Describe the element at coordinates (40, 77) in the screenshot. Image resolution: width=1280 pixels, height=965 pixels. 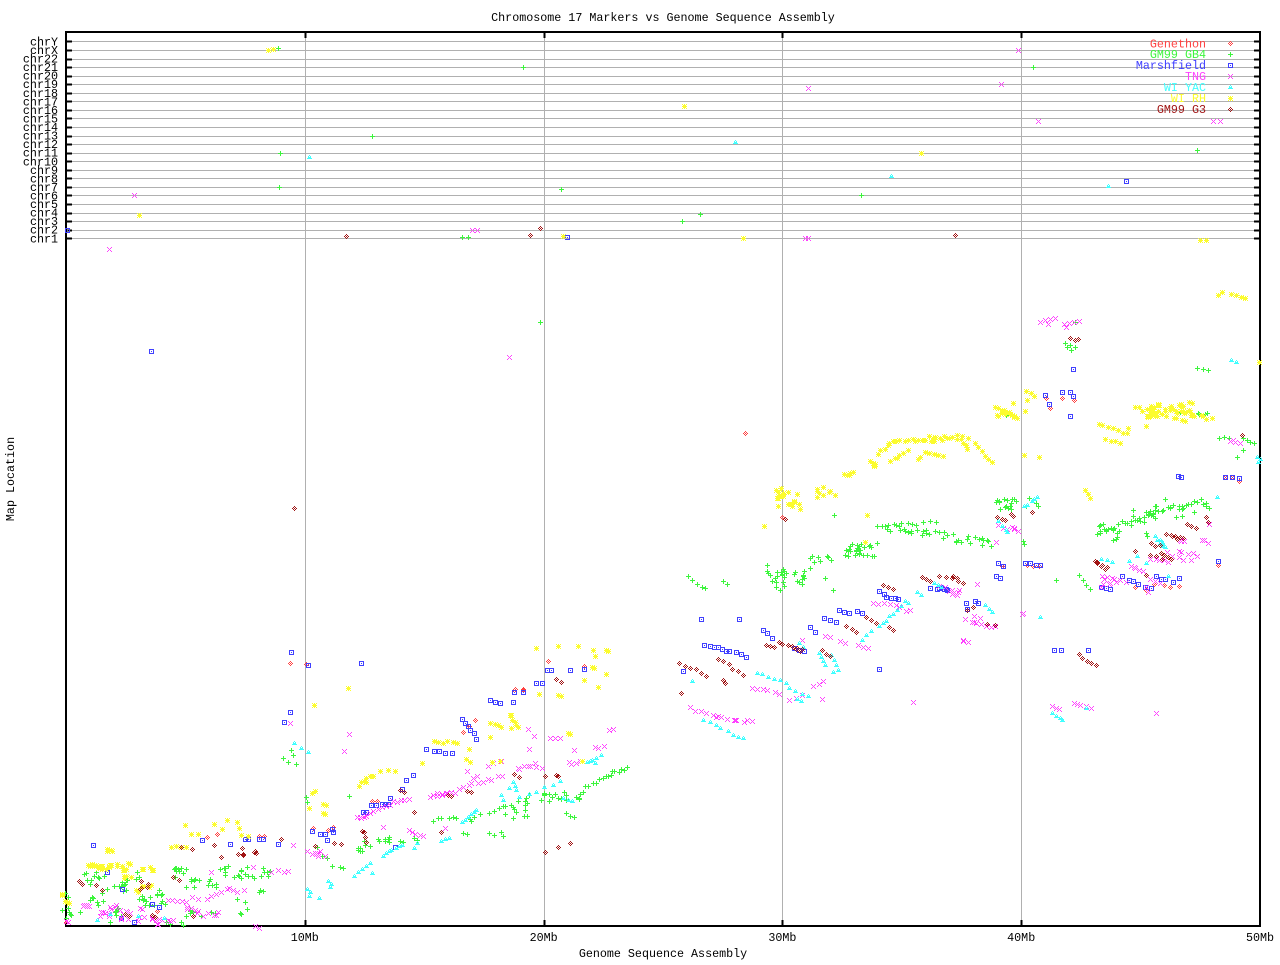
I see `svg-text: chr20` at that location.